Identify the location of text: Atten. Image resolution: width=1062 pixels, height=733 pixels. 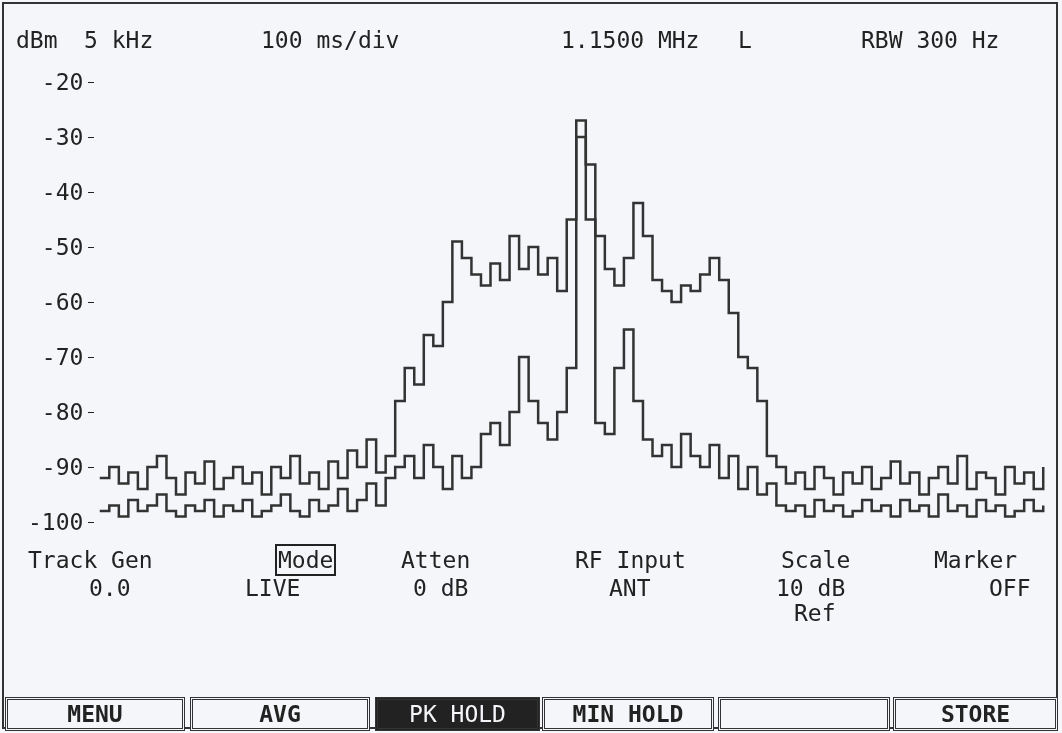
(436, 560).